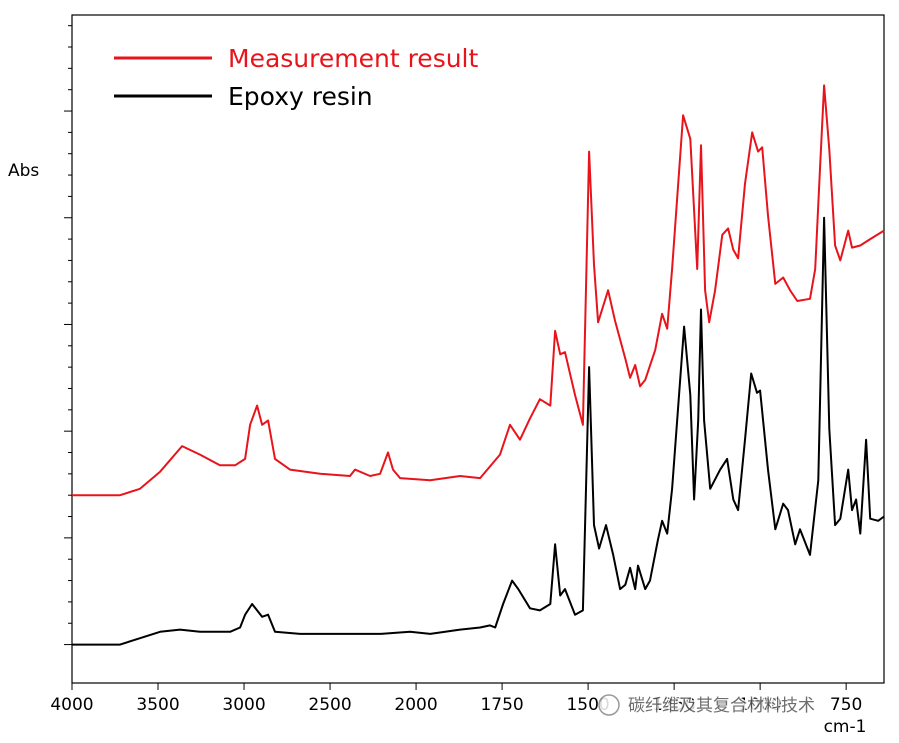 The image size is (899, 743). What do you see at coordinates (609, 705) in the screenshot?
I see `watermark-icon` at bounding box center [609, 705].